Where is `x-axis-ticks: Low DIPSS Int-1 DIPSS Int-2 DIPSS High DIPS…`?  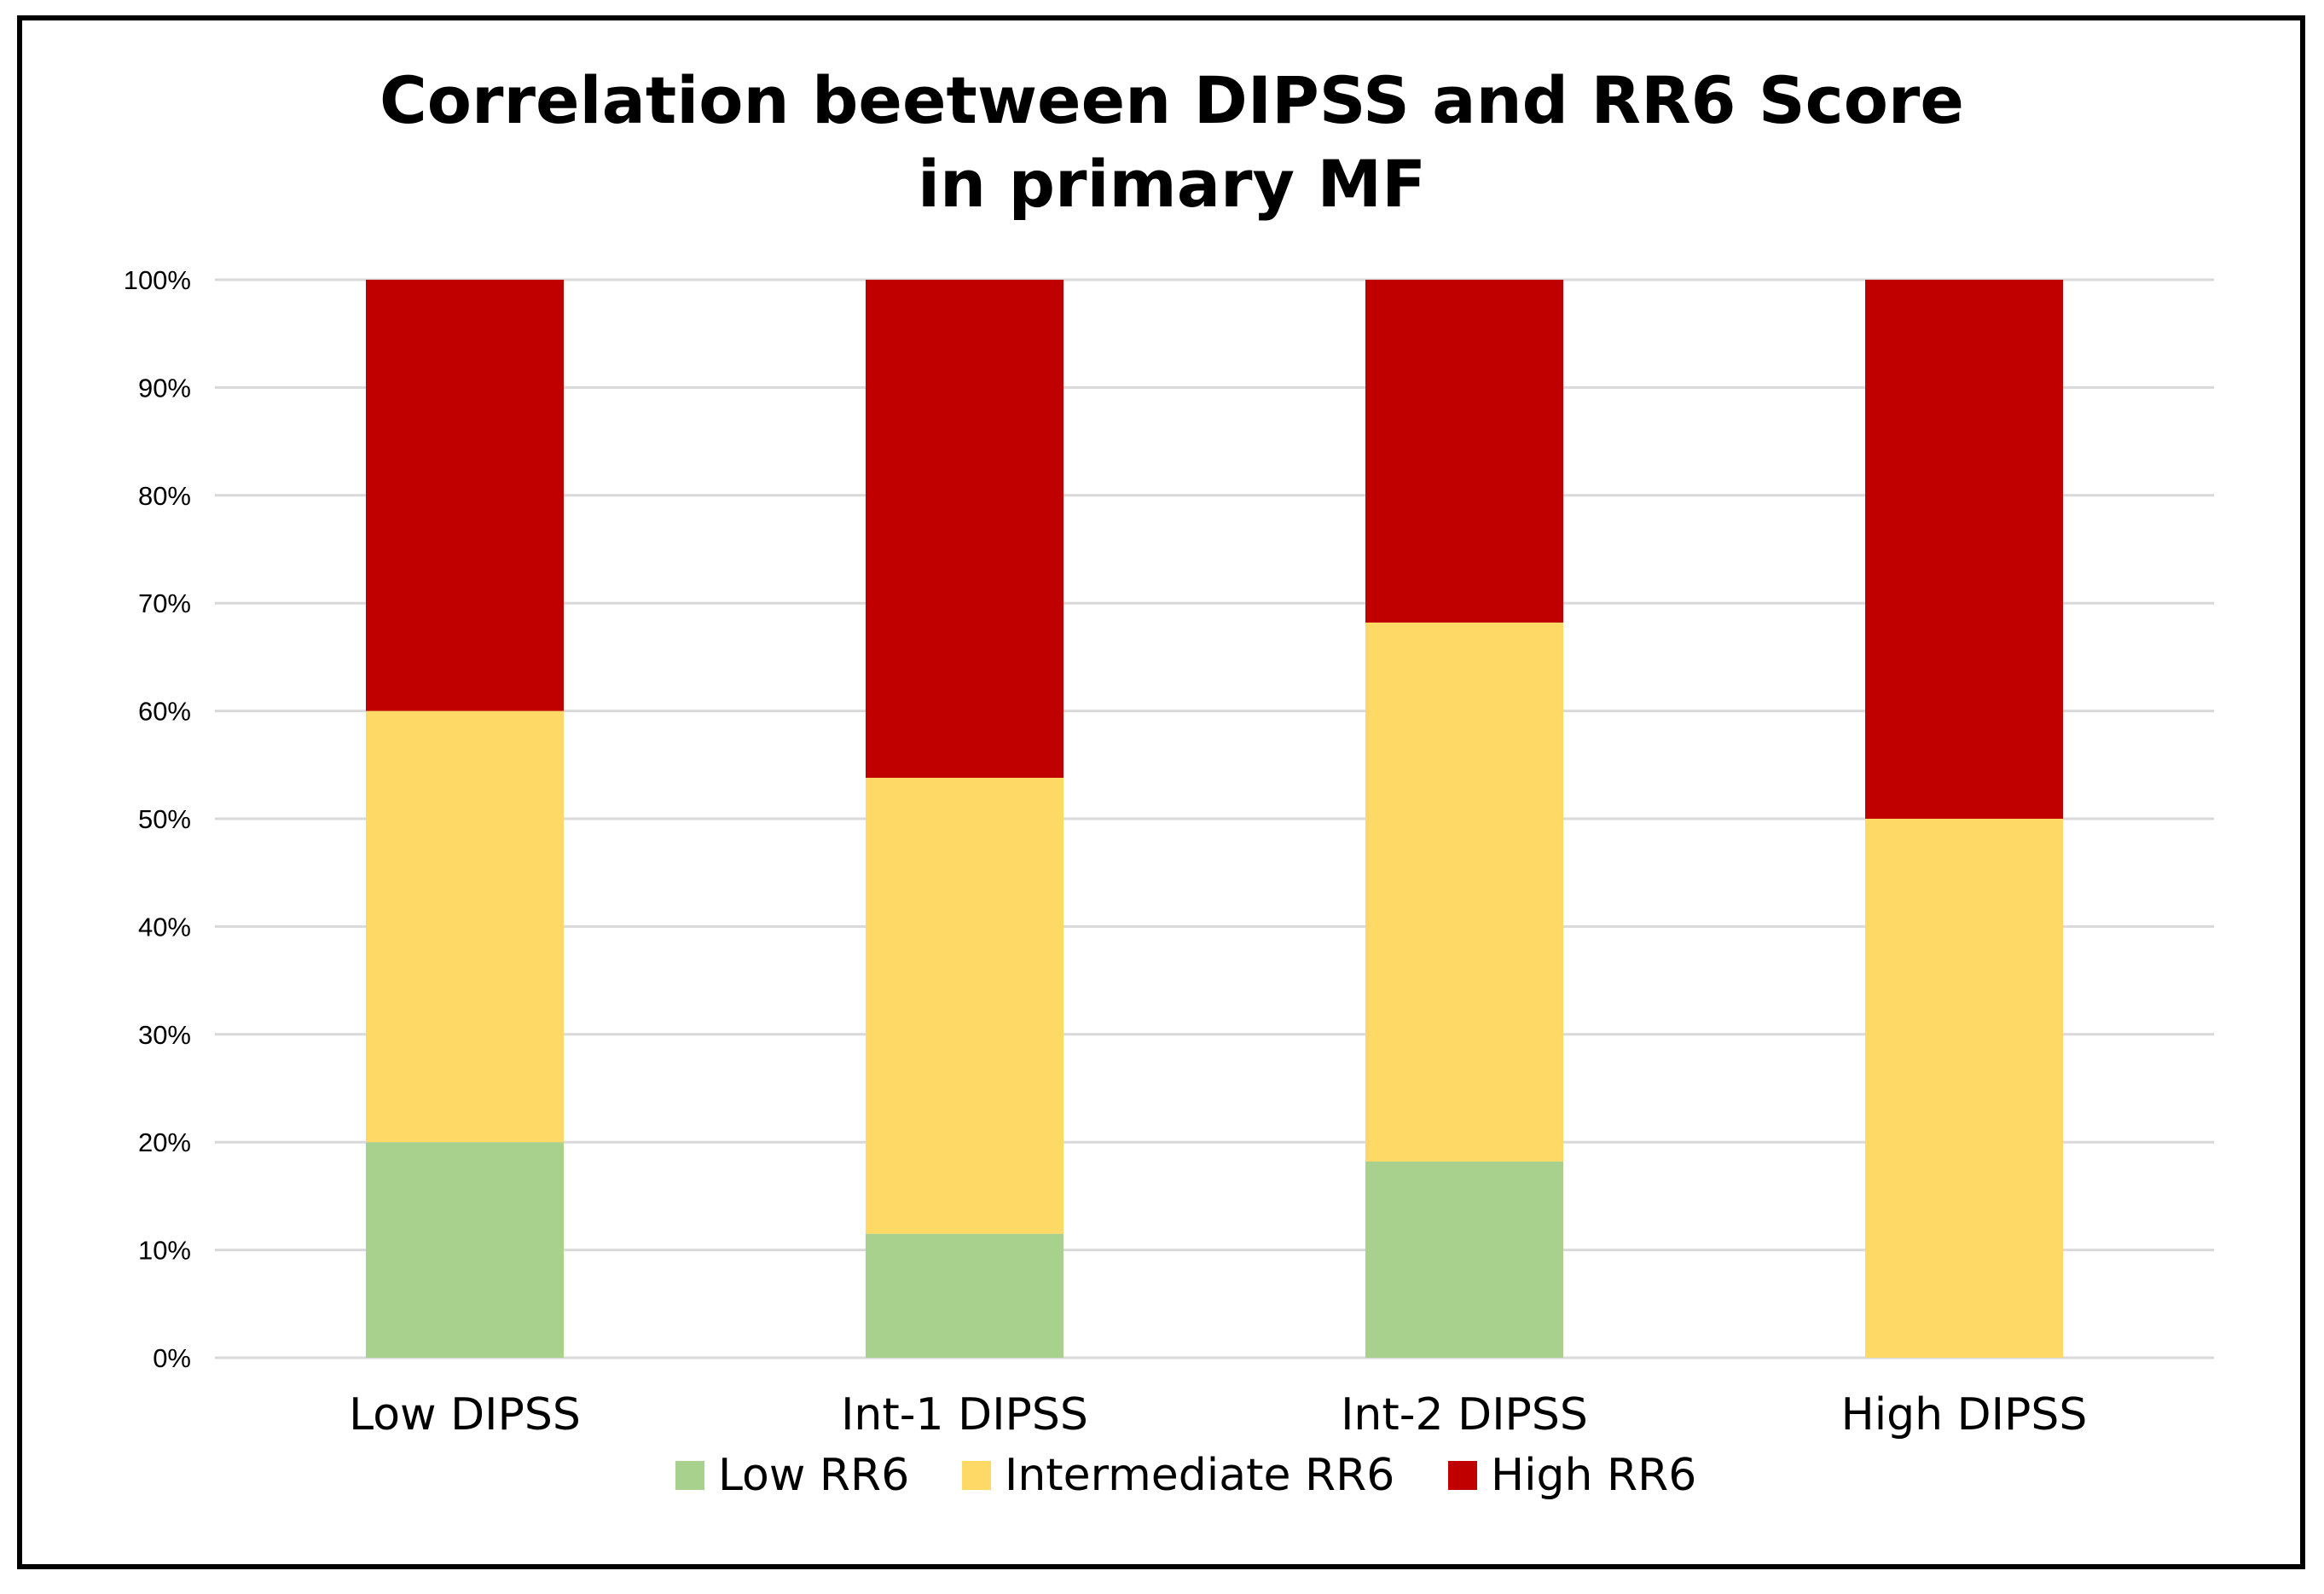 x-axis-ticks: Low DIPSS Int-1 DIPSS Int-2 DIPSS High DIPS… is located at coordinates (1218, 1415).